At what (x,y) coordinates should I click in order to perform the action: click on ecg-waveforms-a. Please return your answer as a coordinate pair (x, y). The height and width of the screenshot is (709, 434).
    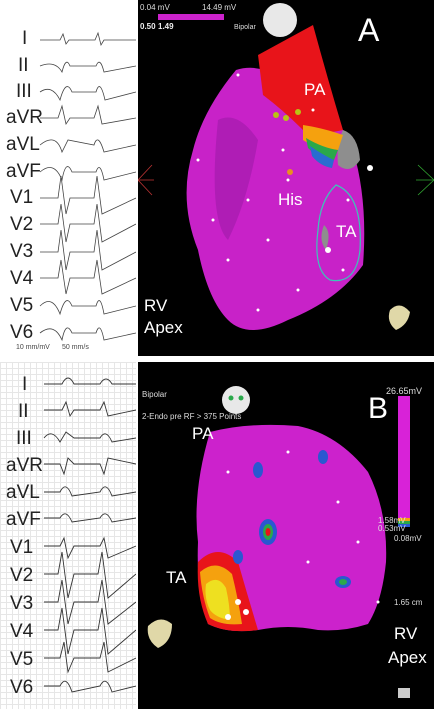
    Looking at the image, I should click on (87, 186).